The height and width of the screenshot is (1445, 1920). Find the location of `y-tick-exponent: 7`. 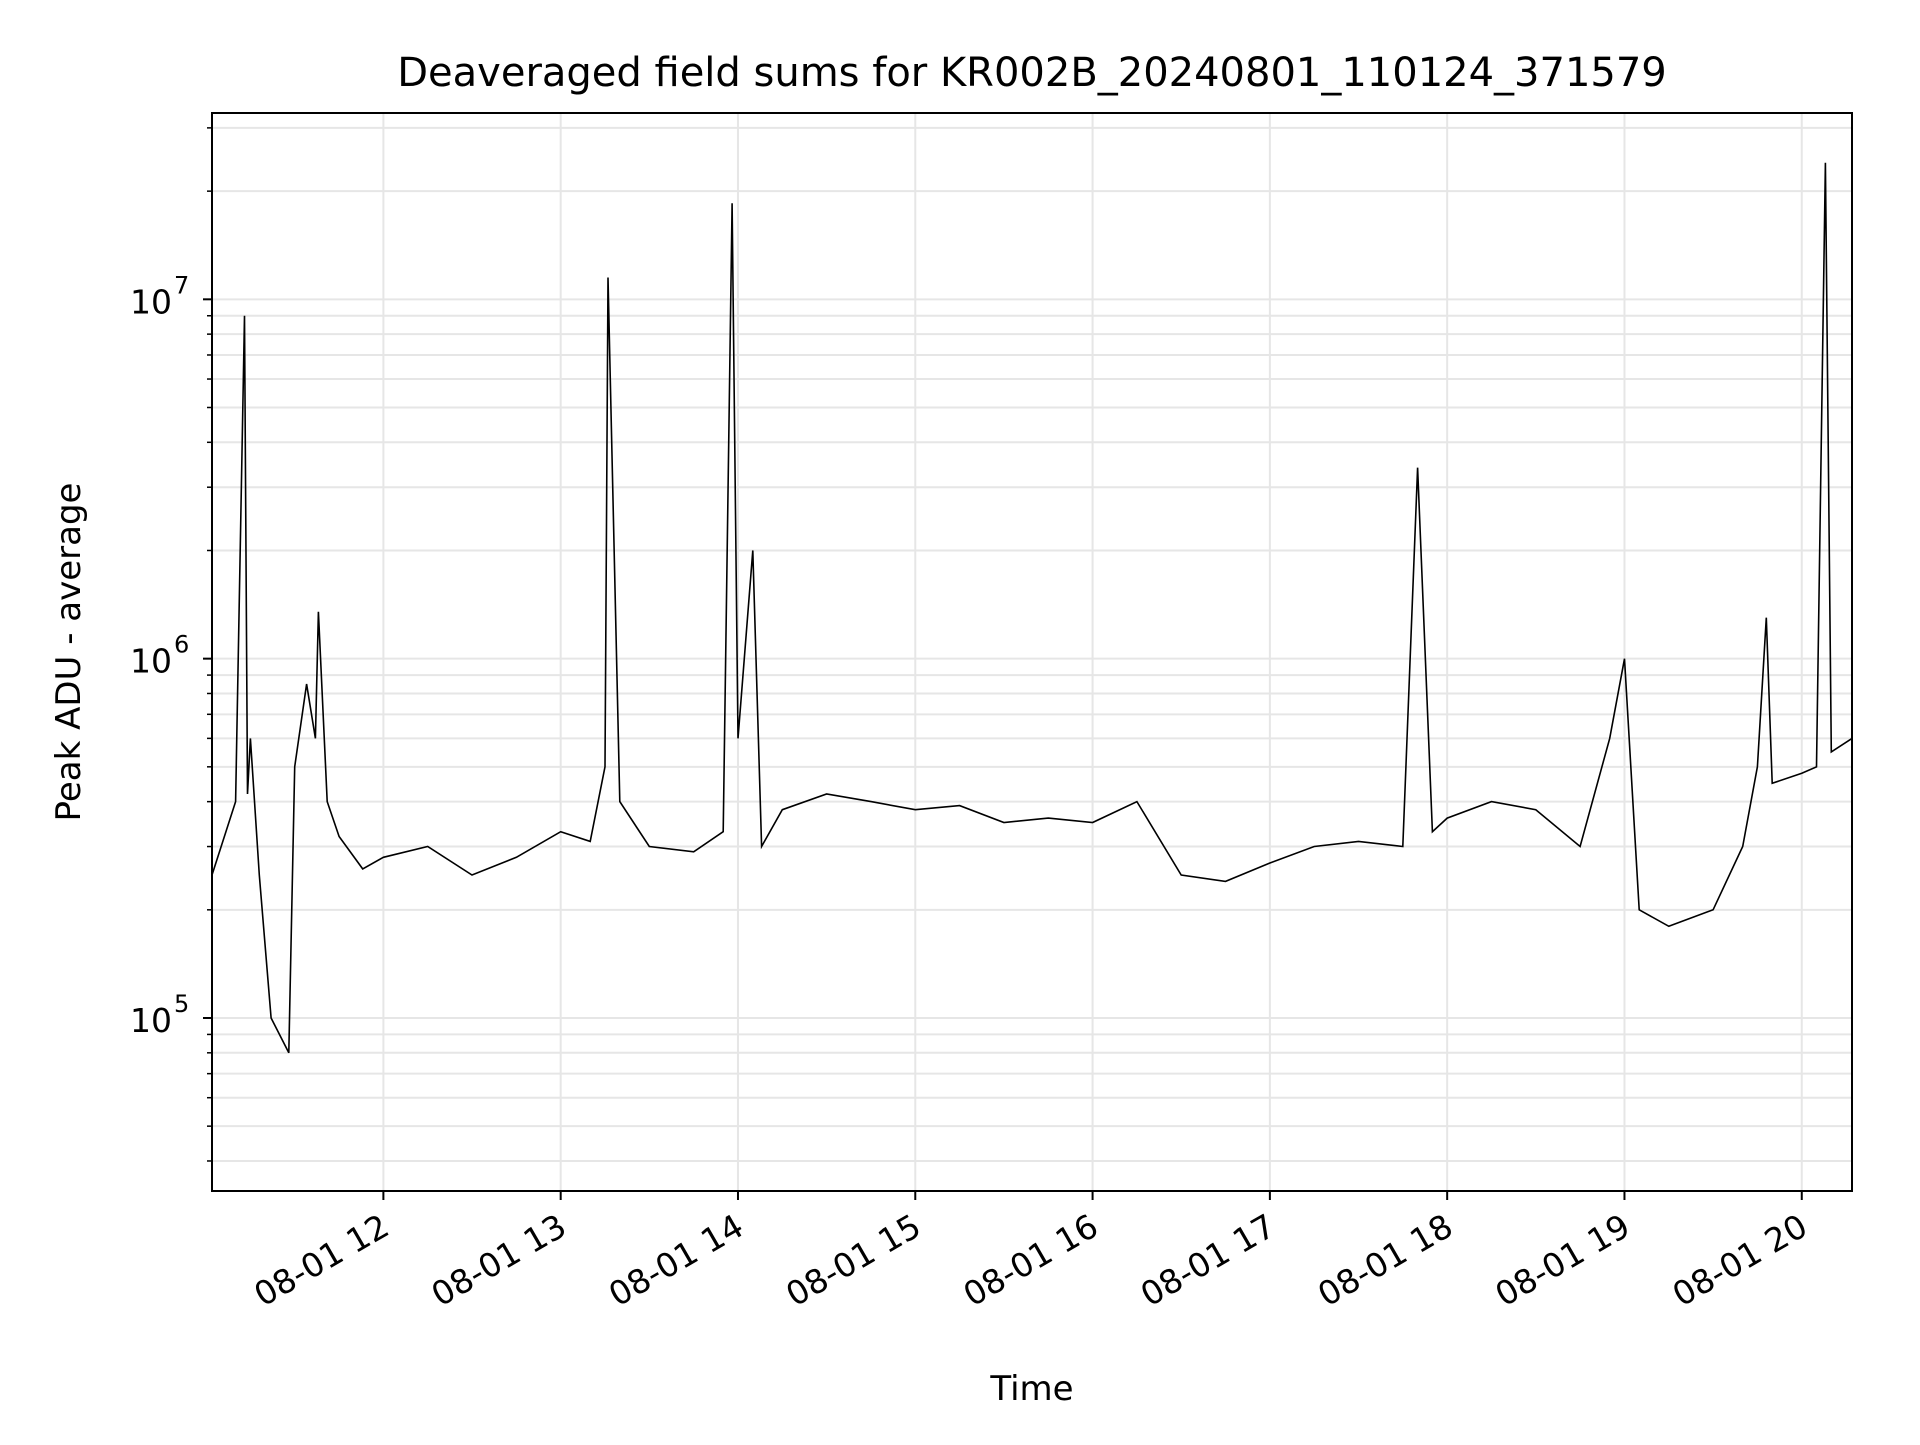

y-tick-exponent: 7 is located at coordinates (181, 285).